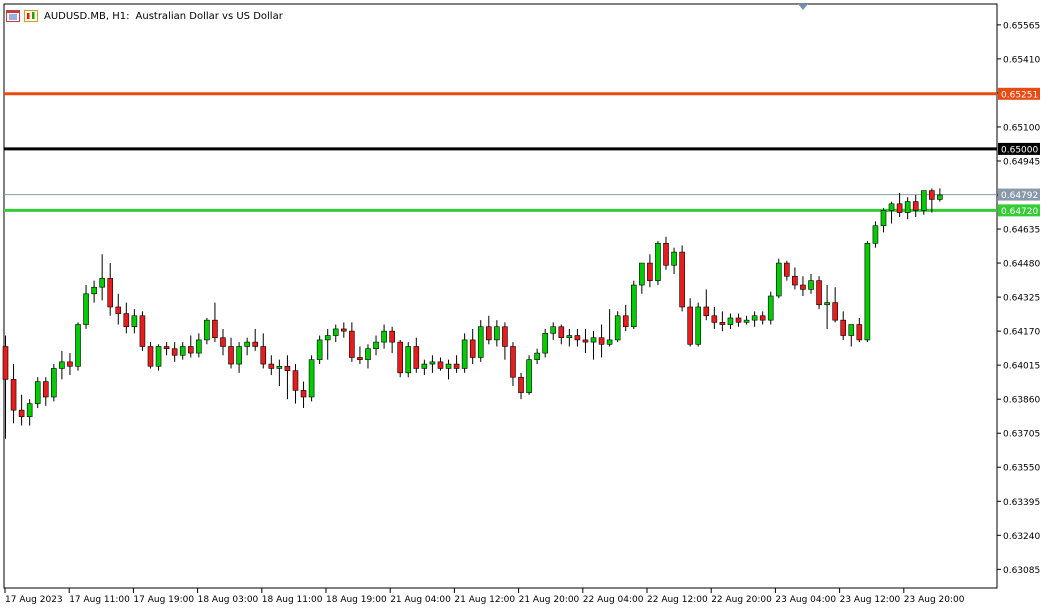 The width and height of the screenshot is (1050, 610). Describe the element at coordinates (803, 7) in the screenshot. I see `chart-shift-marker` at that location.